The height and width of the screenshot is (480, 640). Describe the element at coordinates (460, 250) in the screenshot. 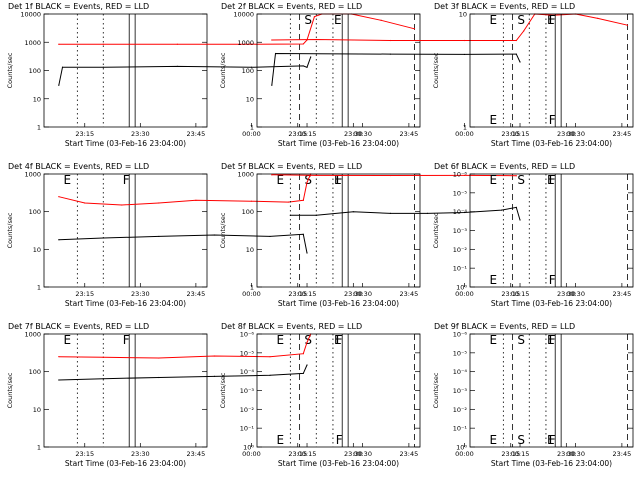

I see `y-tick-label: 10⁻²` at that location.